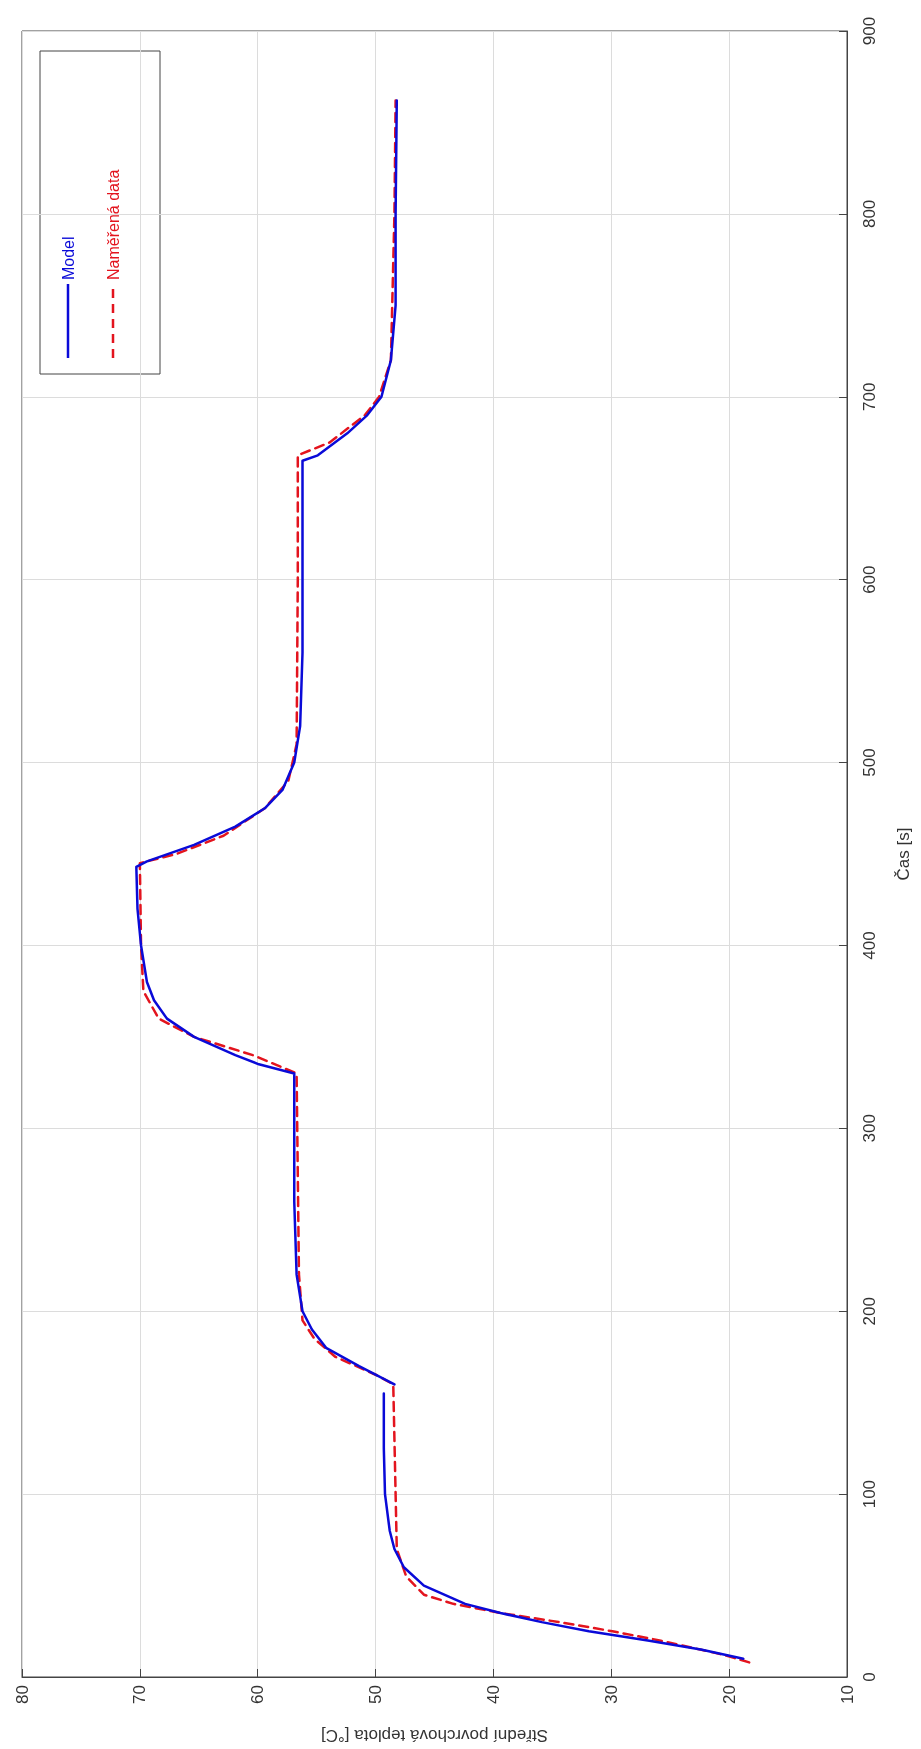  I want to click on y-tick-label: 0, so click(869, 1677).